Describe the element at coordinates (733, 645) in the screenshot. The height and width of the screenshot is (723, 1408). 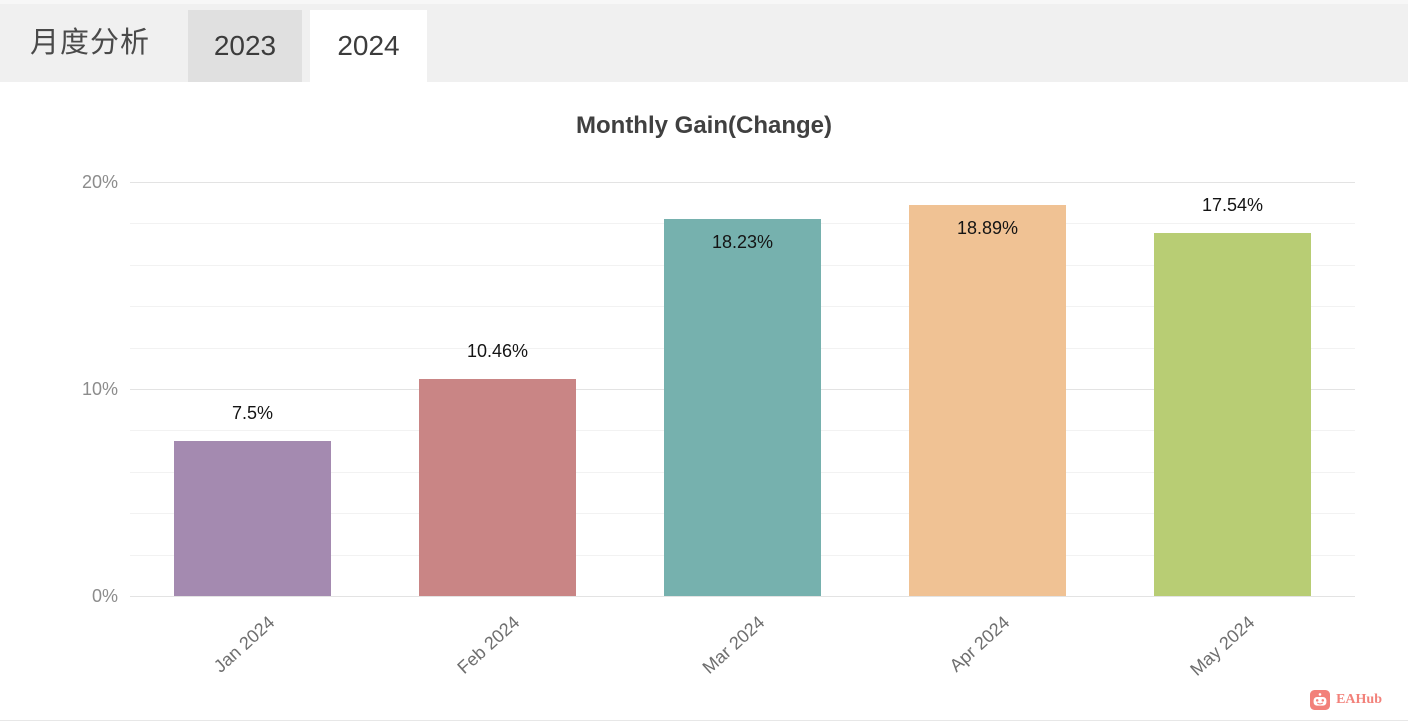
I see `x-axis-tick-label: Mar 2024` at that location.